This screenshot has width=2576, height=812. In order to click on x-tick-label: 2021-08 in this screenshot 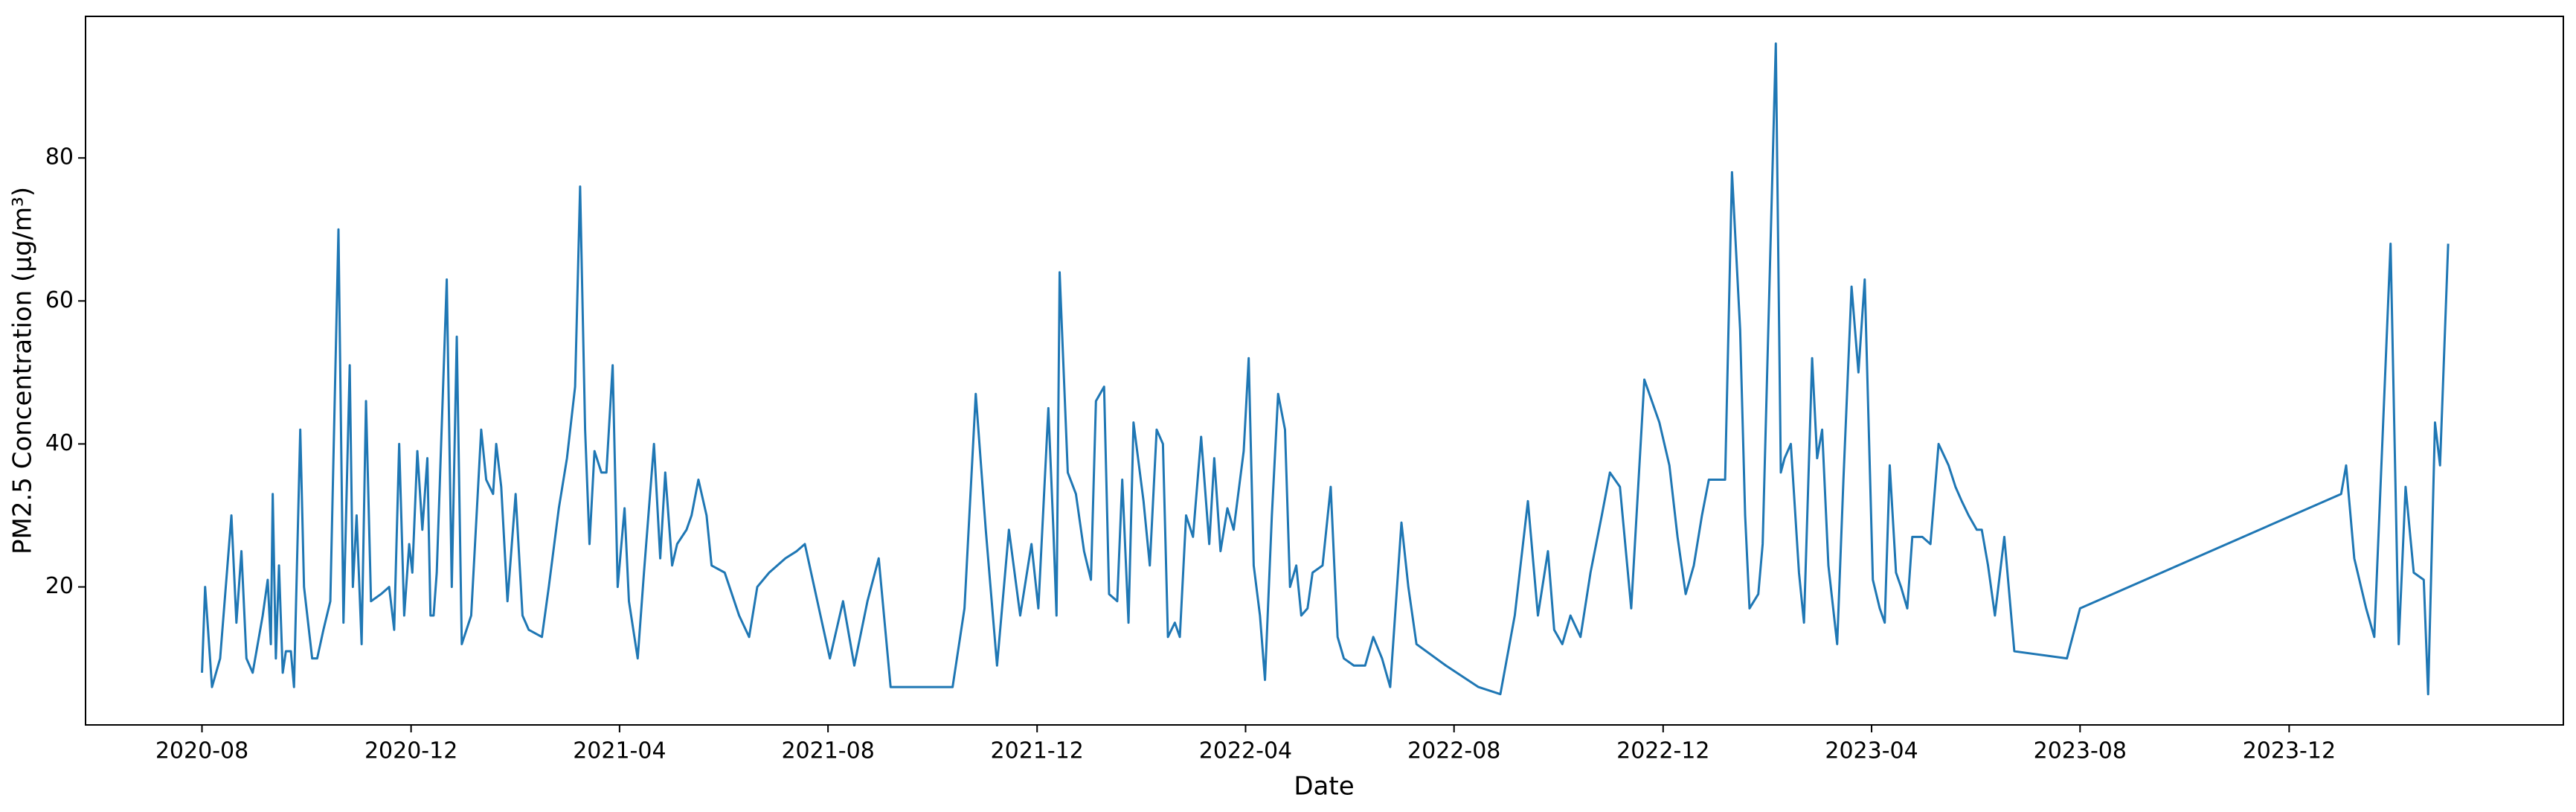, I will do `click(827, 751)`.